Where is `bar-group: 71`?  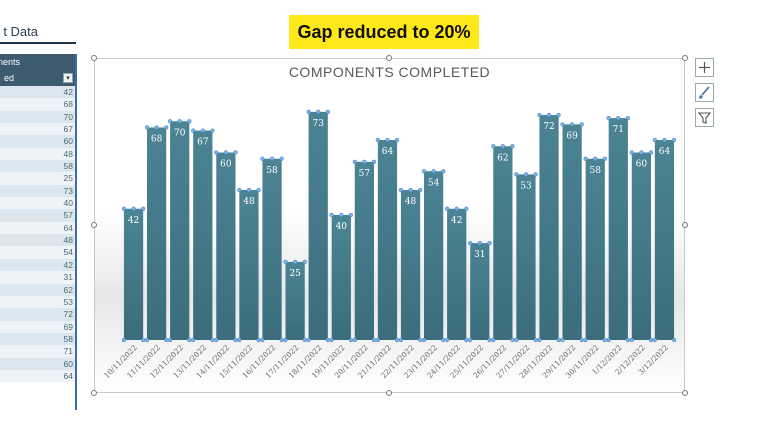
bar-group: 71 is located at coordinates (618, 229).